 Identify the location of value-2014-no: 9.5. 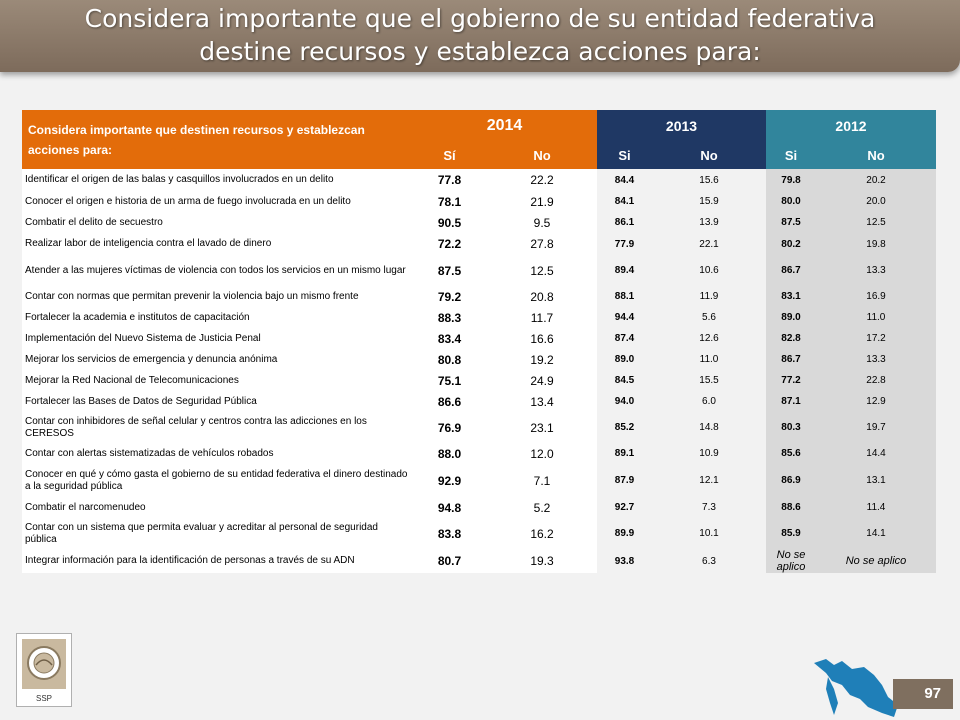
(542, 222).